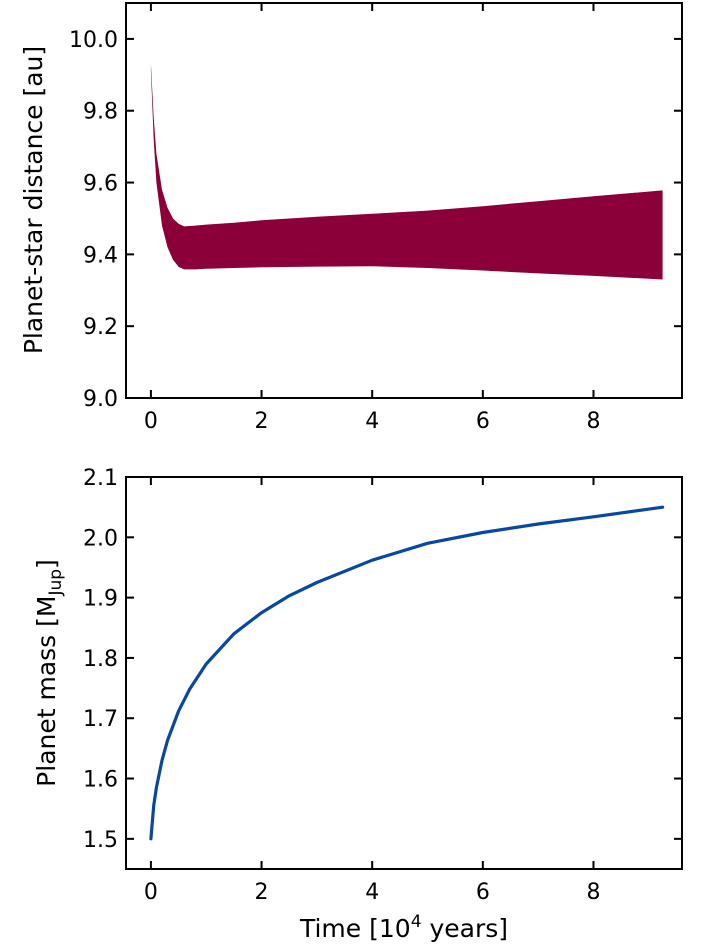 The width and height of the screenshot is (707, 947). I want to click on distance-x-tick-label: 4, so click(372, 421).